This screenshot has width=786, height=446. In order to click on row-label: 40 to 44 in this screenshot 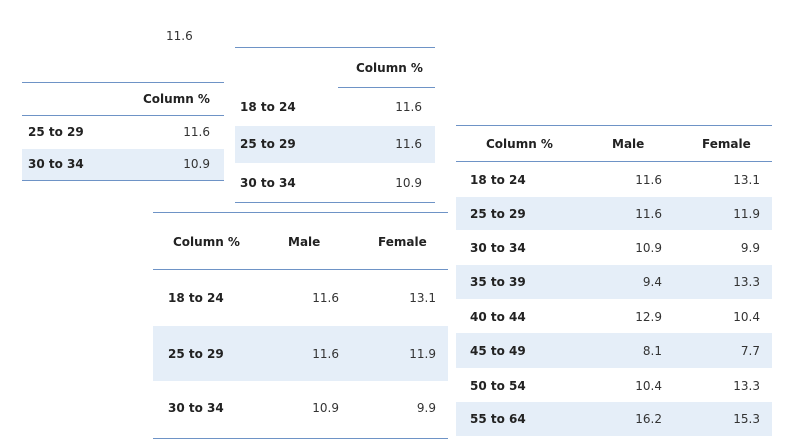, I will do `click(498, 317)`.